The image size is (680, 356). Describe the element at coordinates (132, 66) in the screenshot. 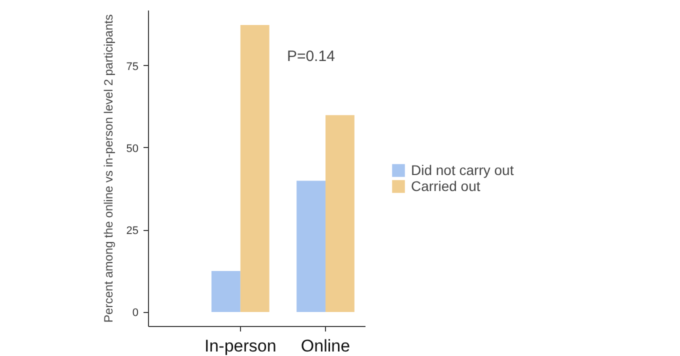

I see `y-tick-label: 75` at that location.